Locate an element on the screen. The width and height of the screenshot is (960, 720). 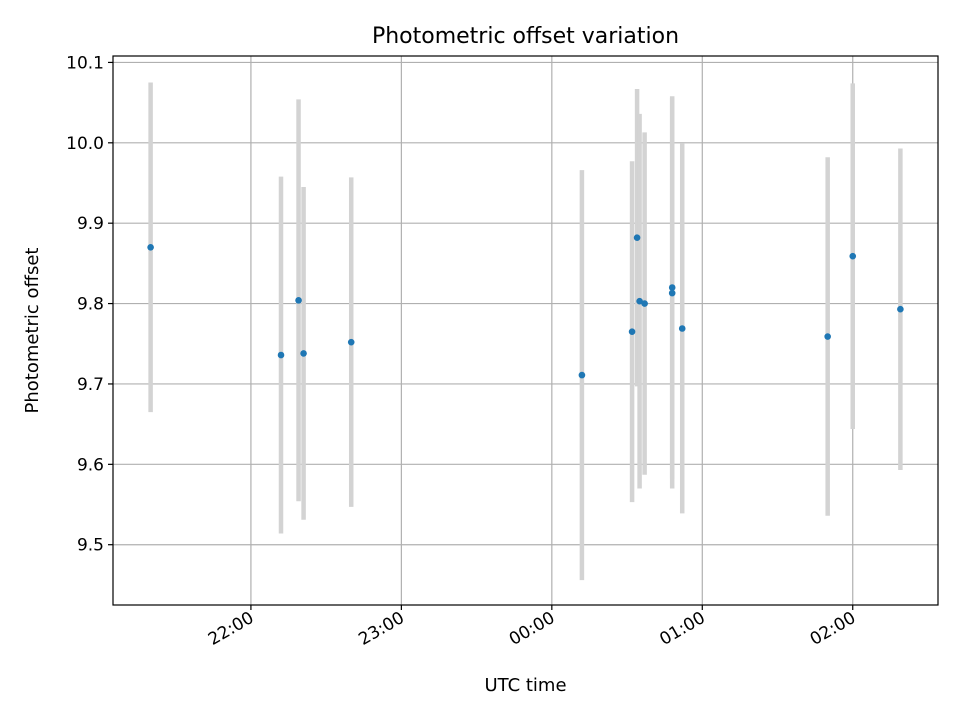
y-tick-label: 10.1 is located at coordinates (85, 63).